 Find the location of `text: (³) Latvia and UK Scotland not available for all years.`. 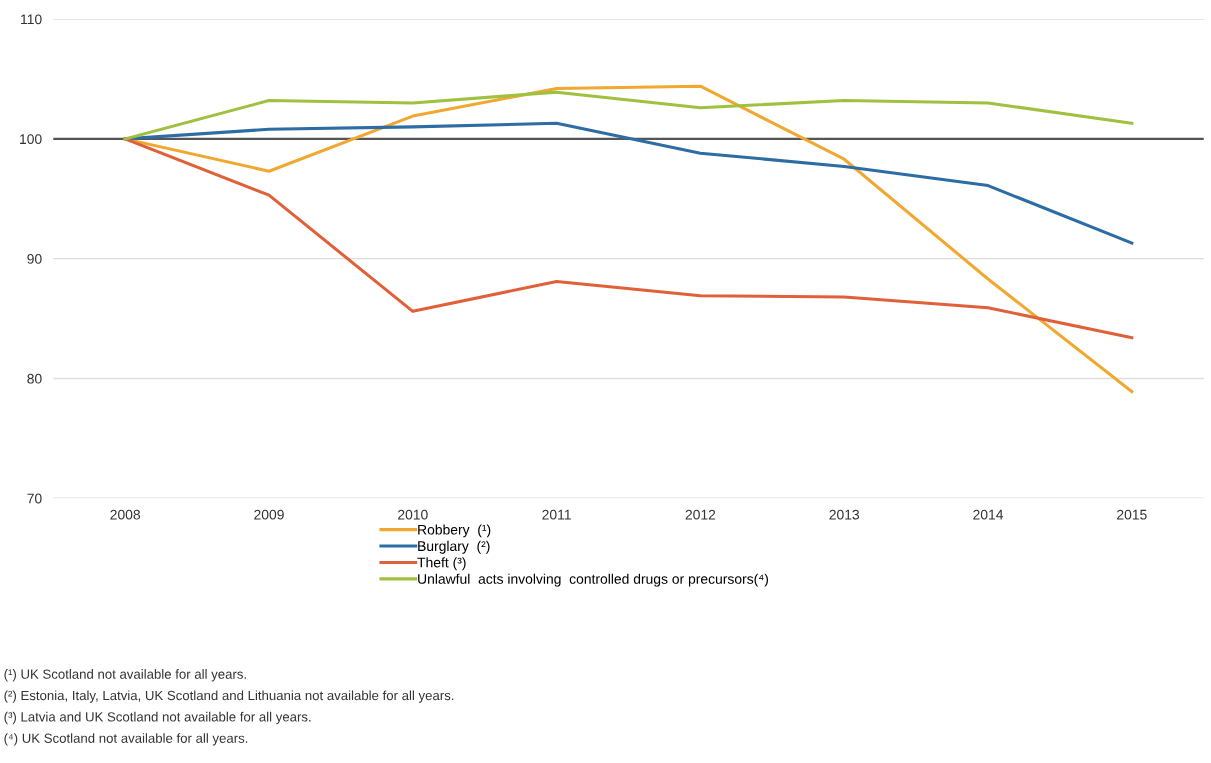

text: (³) Latvia and UK Scotland not available for all years. is located at coordinates (157, 718).